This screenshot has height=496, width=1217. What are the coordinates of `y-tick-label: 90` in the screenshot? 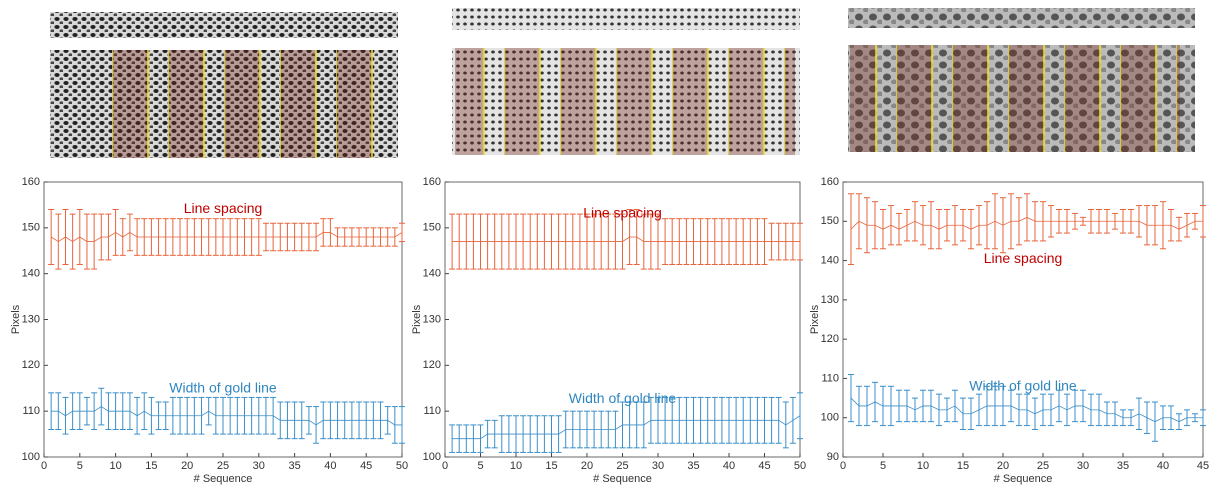 It's located at (833, 457).